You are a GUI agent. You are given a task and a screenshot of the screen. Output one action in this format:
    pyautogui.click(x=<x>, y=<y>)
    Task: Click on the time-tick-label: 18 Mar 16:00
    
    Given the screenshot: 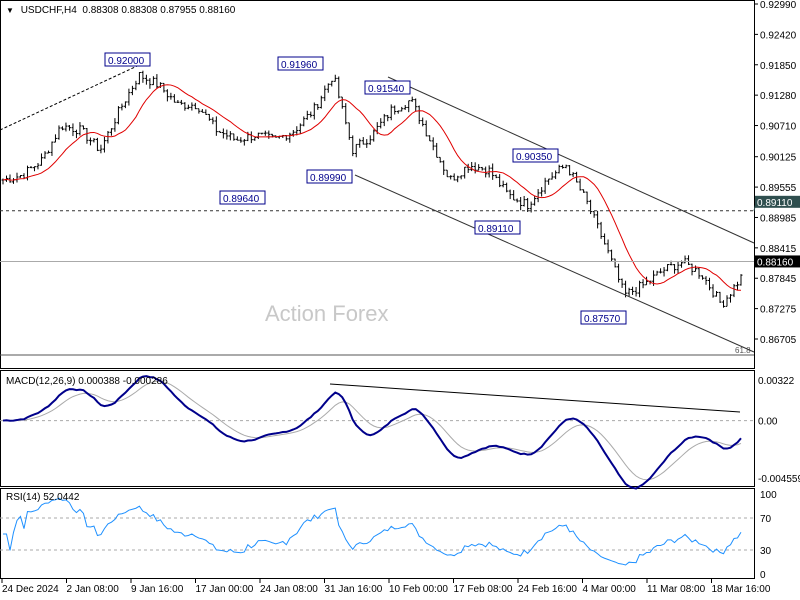 What is the action you would take?
    pyautogui.click(x=741, y=589)
    